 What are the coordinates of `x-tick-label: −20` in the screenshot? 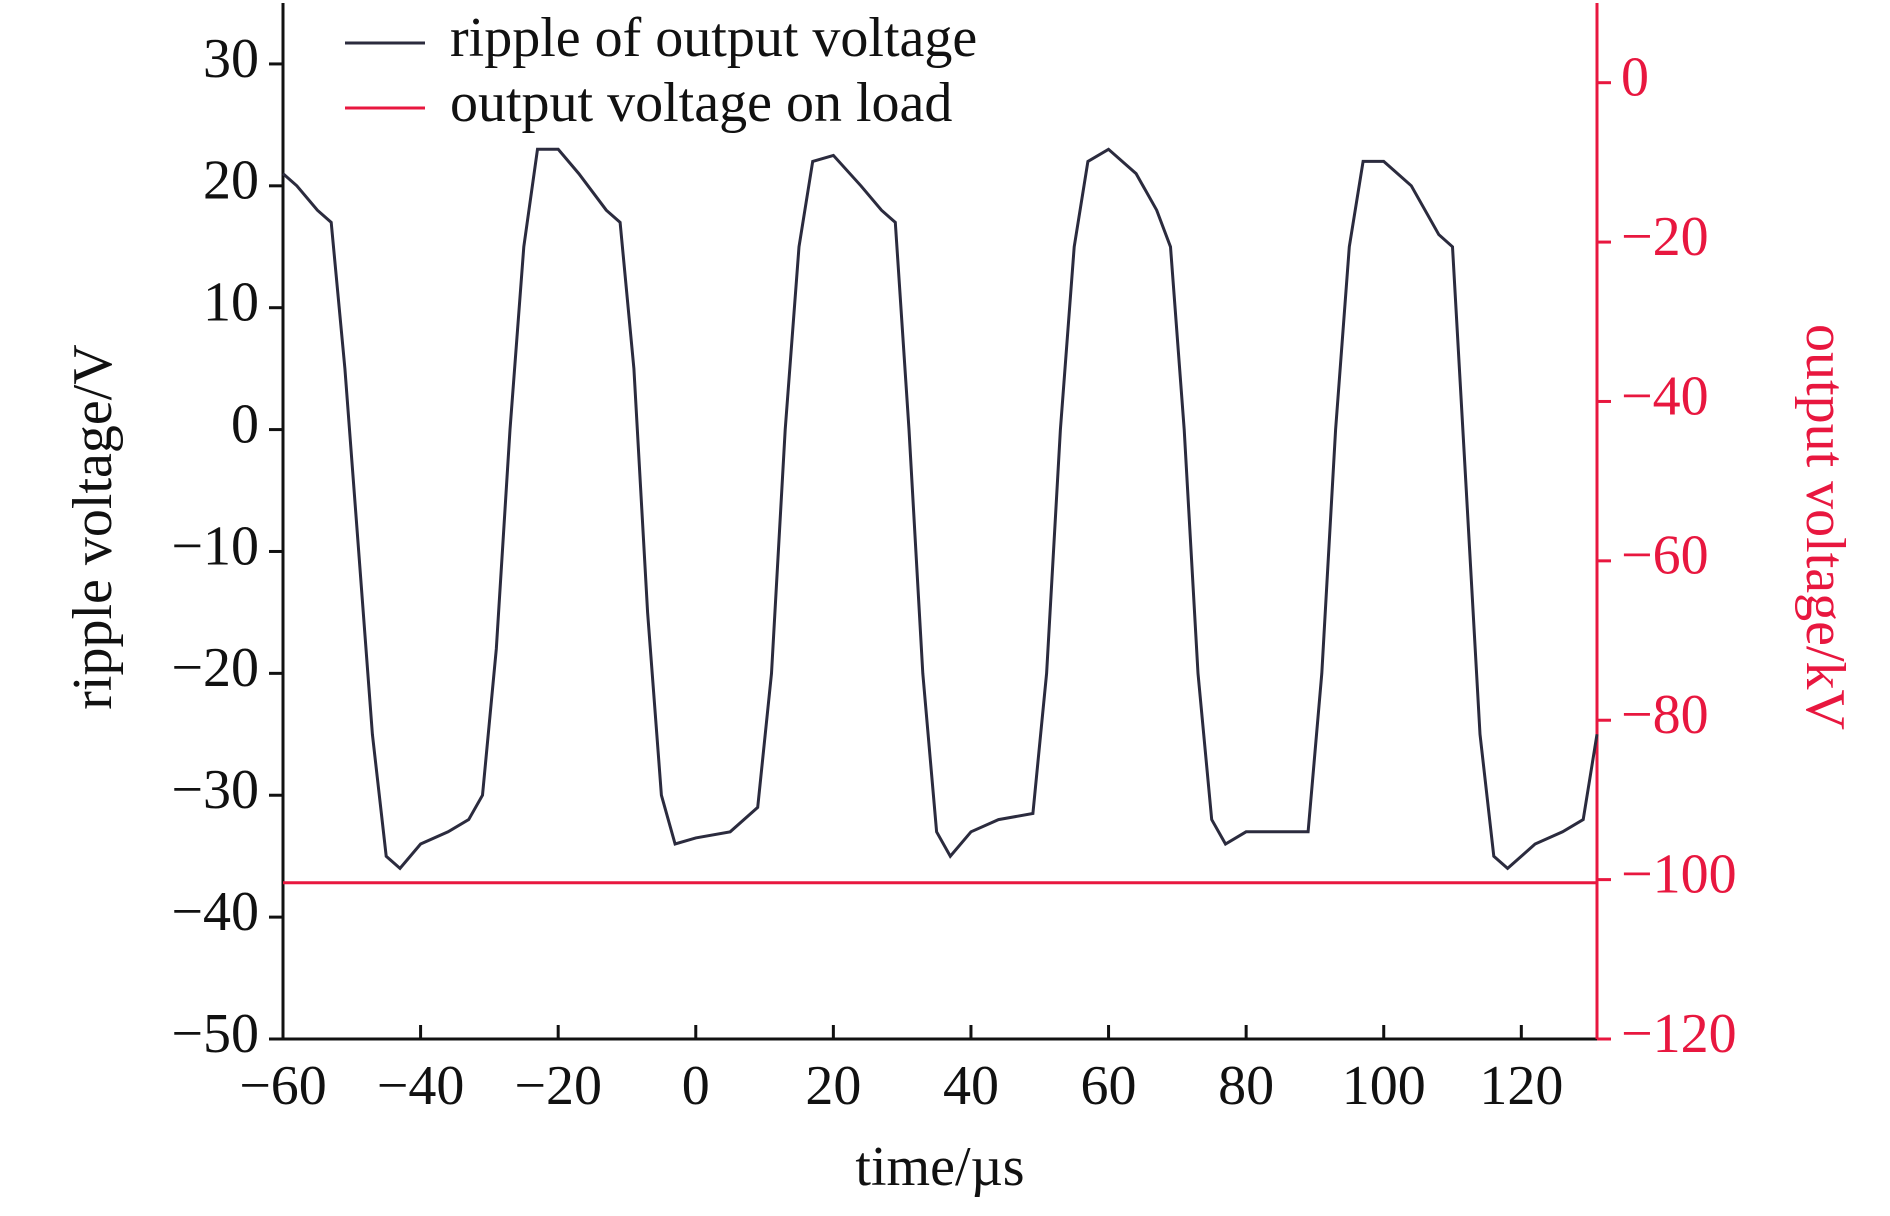 It's located at (558, 1086).